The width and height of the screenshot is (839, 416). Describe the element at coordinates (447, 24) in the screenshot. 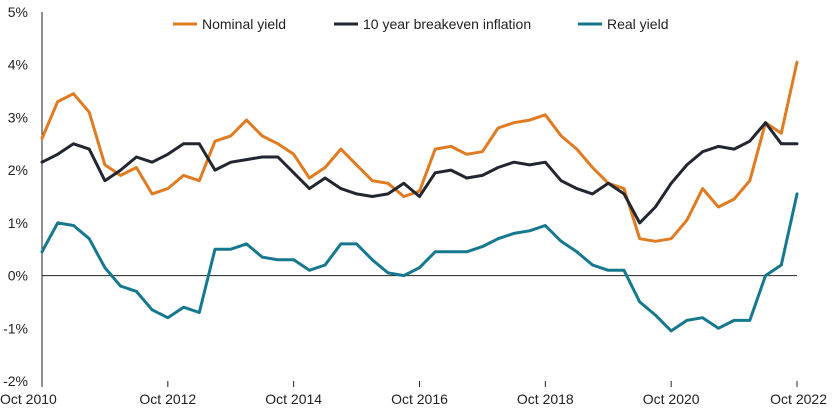

I see `legend-label: 10 year breakeven inflation` at that location.